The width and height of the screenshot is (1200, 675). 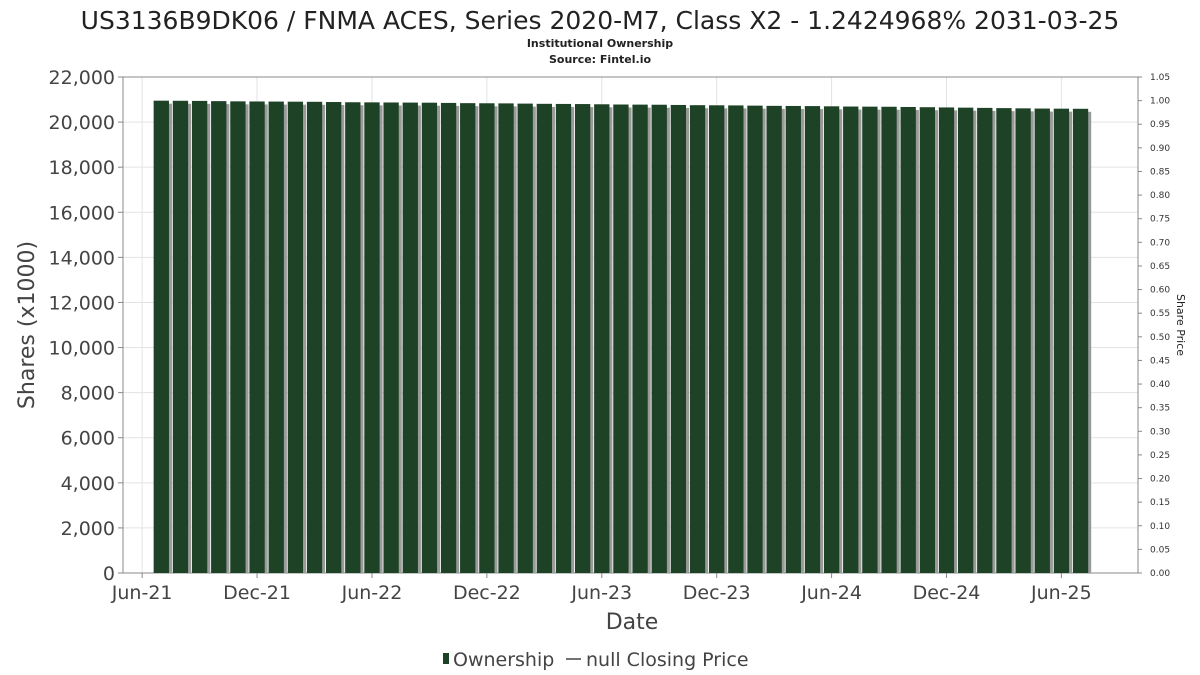 I want to click on y2-tick-label: 0.10, so click(x=1160, y=527).